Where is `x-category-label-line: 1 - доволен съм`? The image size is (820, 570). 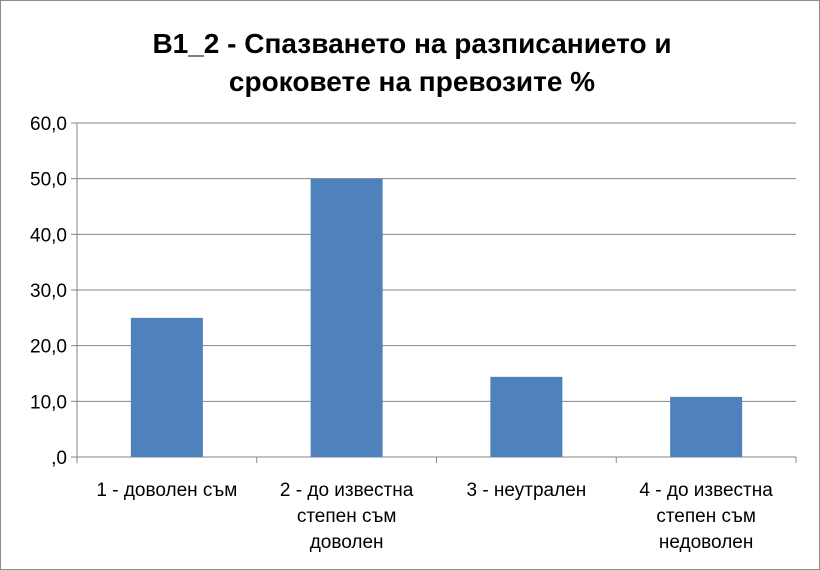
x-category-label-line: 1 - доволен съм is located at coordinates (166, 490).